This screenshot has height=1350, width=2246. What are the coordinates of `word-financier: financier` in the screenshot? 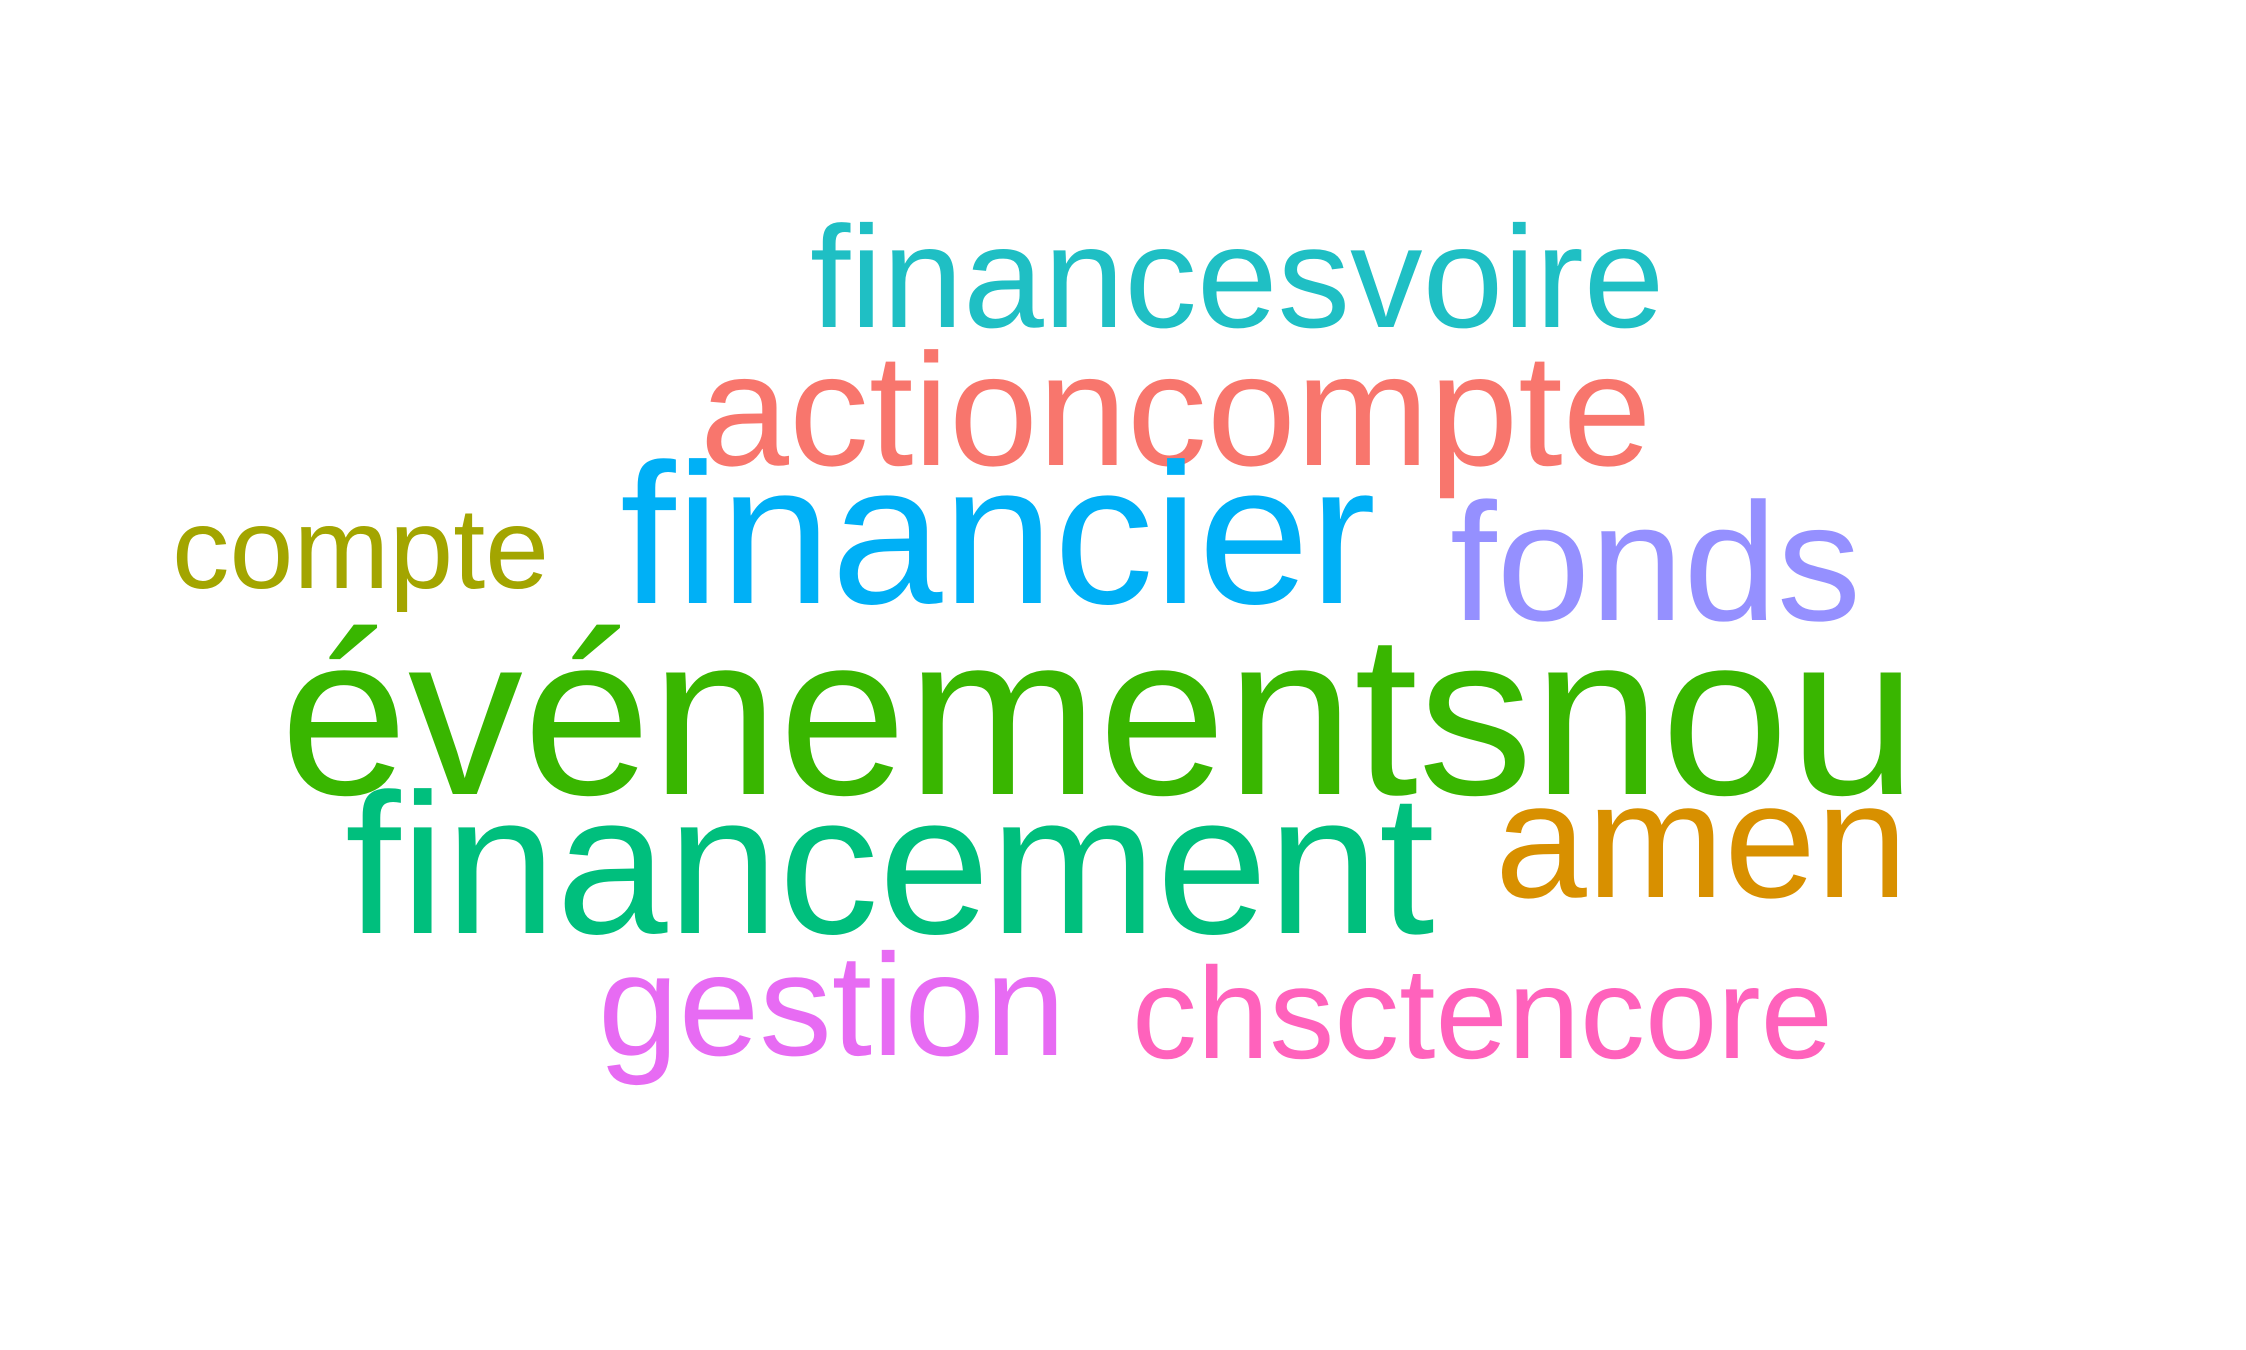 It's located at (998, 534).